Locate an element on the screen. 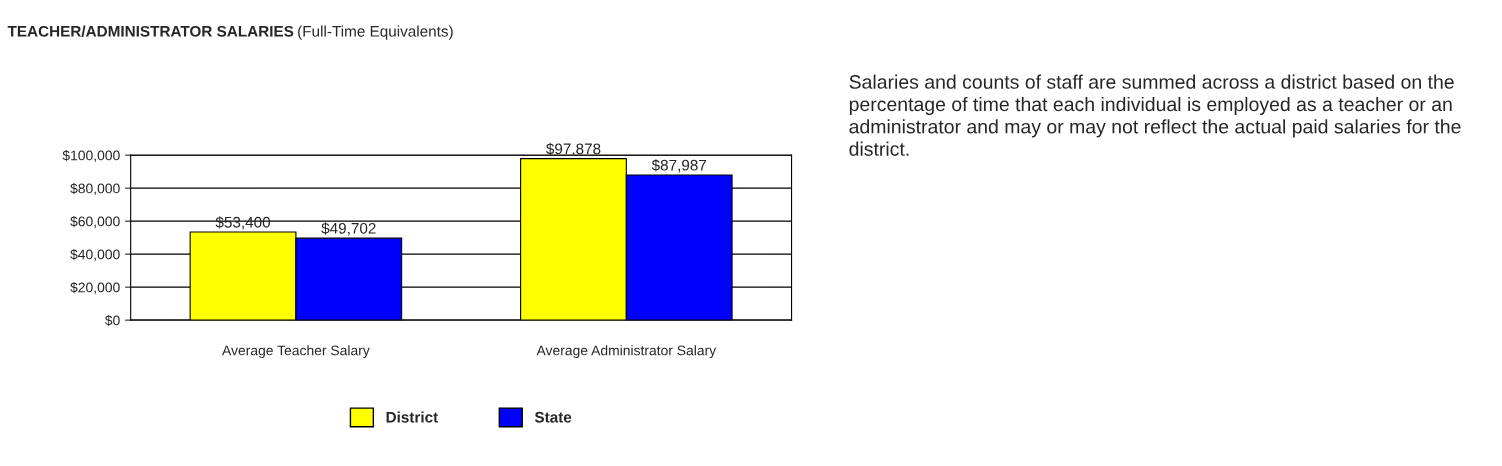  data-label: $49,702 is located at coordinates (348, 229).